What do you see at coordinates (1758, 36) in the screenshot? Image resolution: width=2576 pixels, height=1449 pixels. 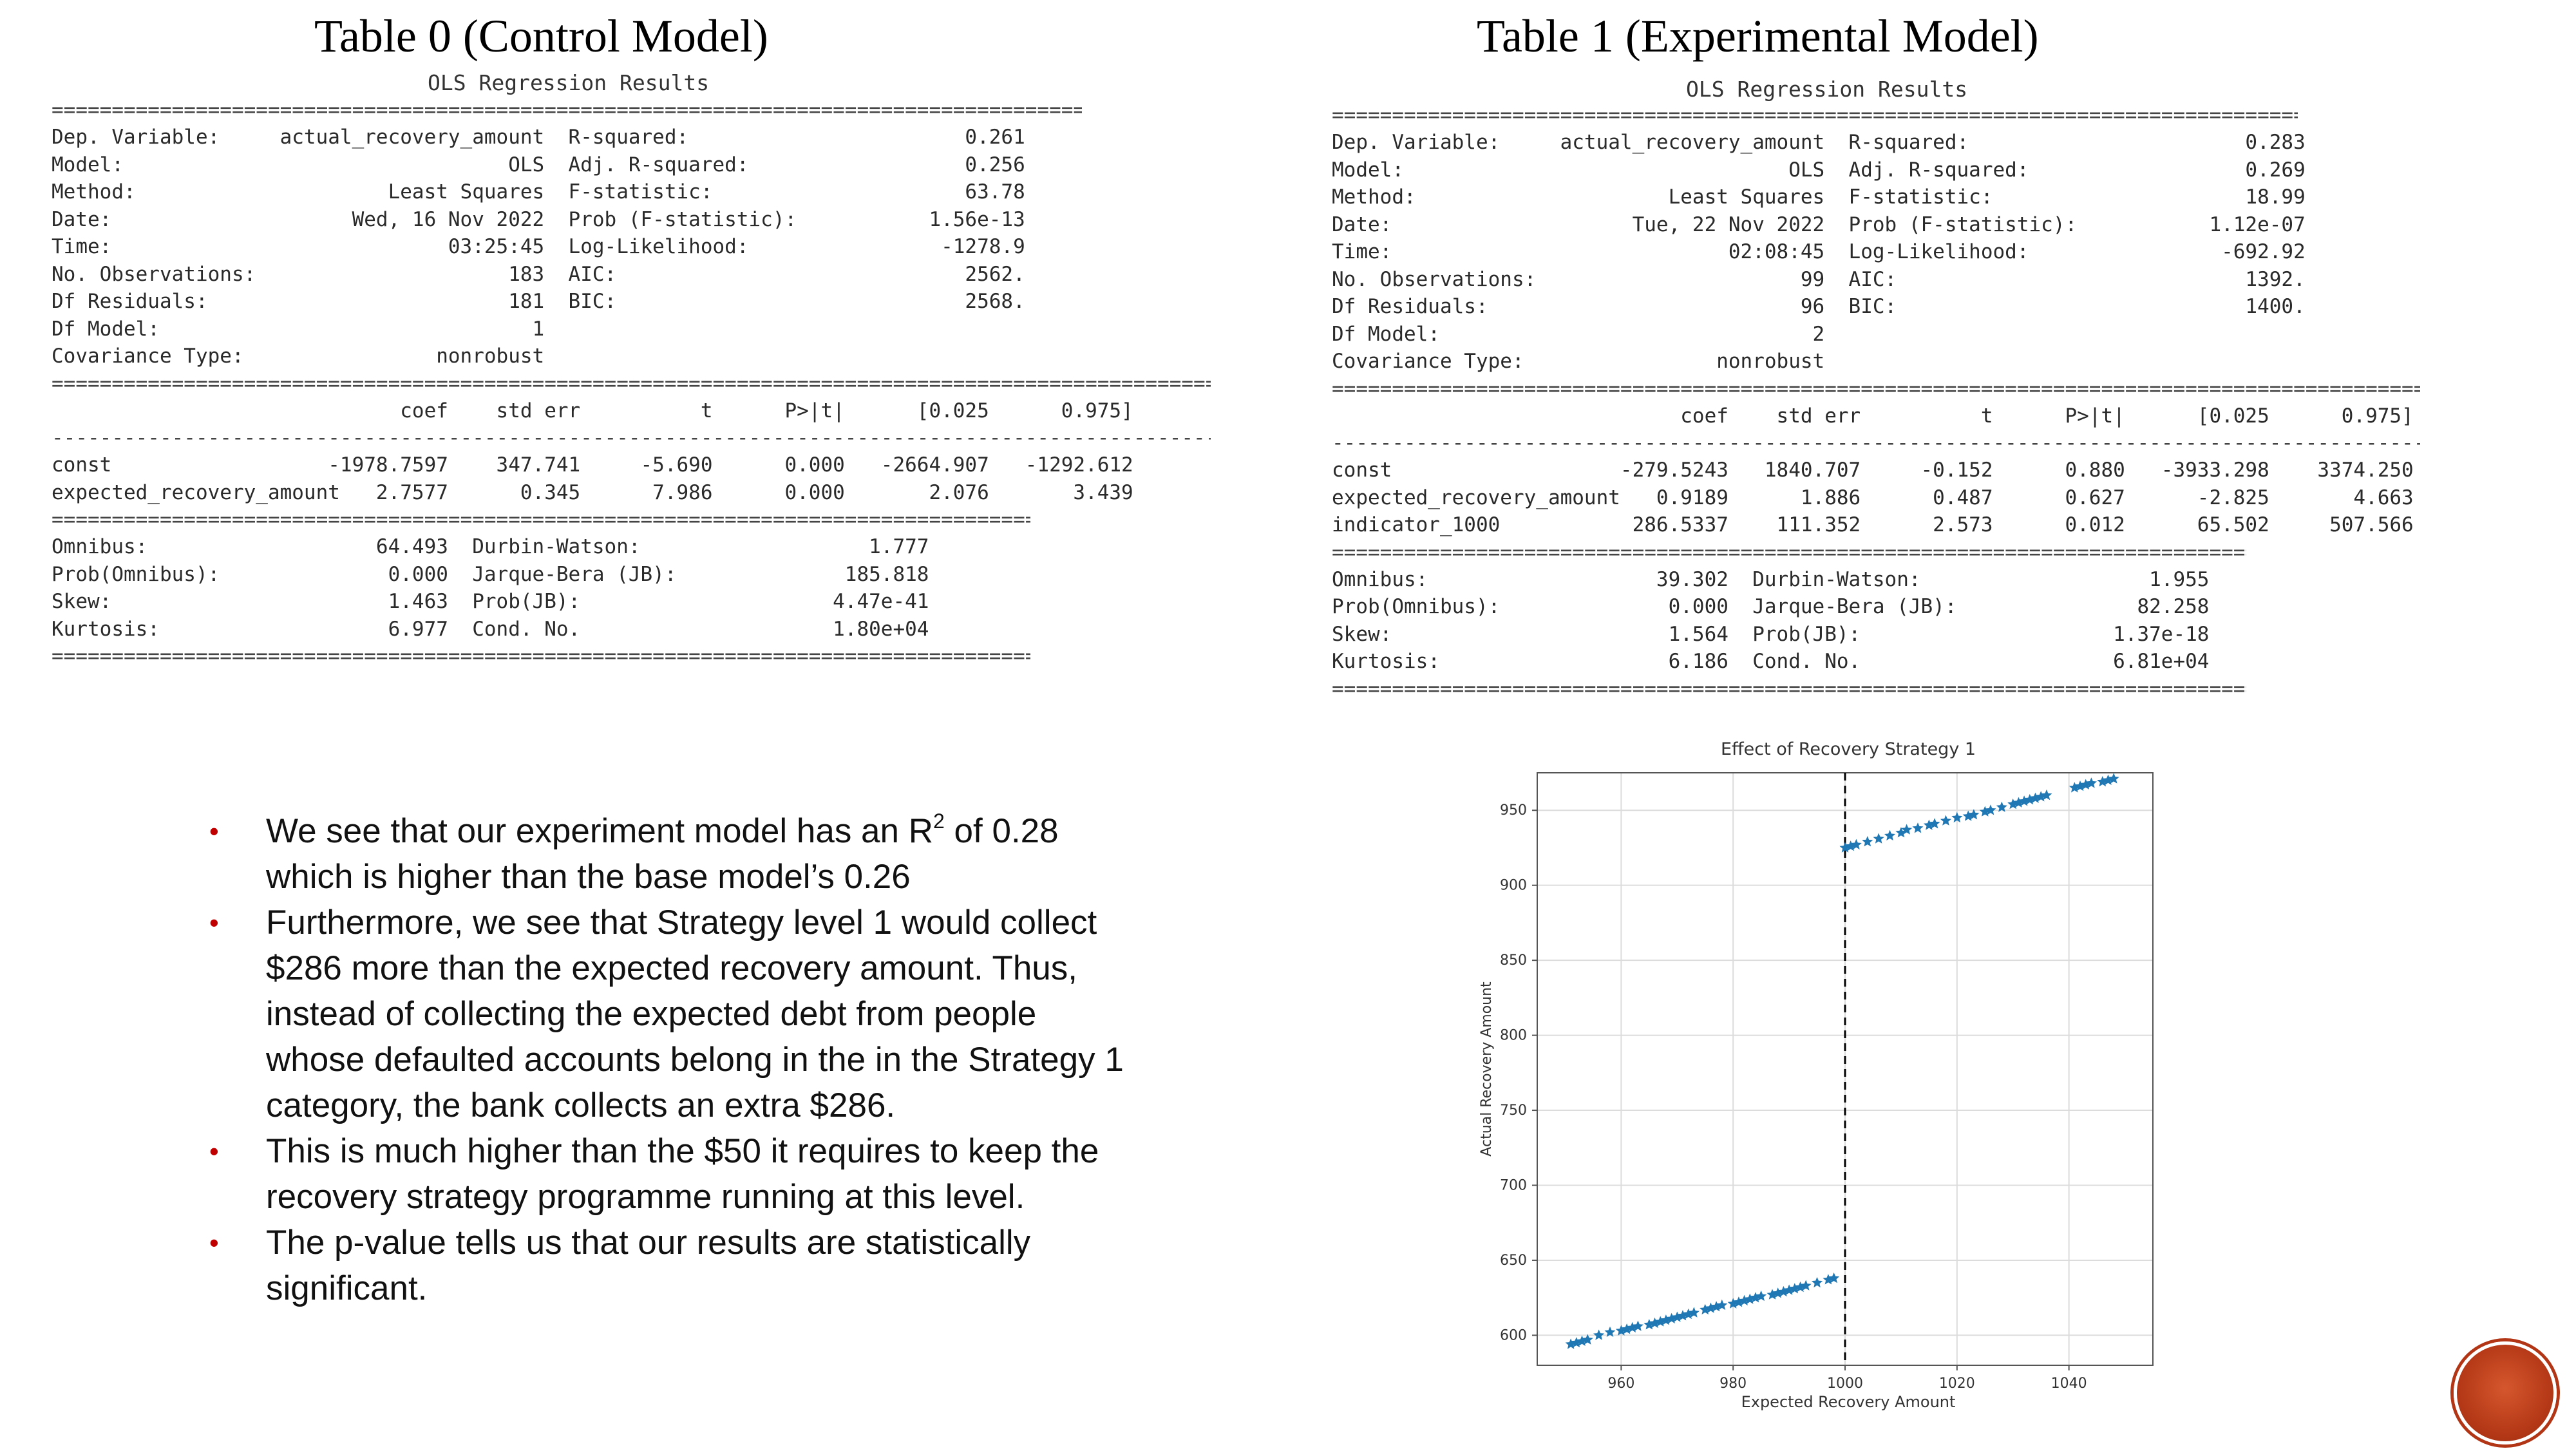 I see `table1-heading: Table 1 (Experimental Model)` at bounding box center [1758, 36].